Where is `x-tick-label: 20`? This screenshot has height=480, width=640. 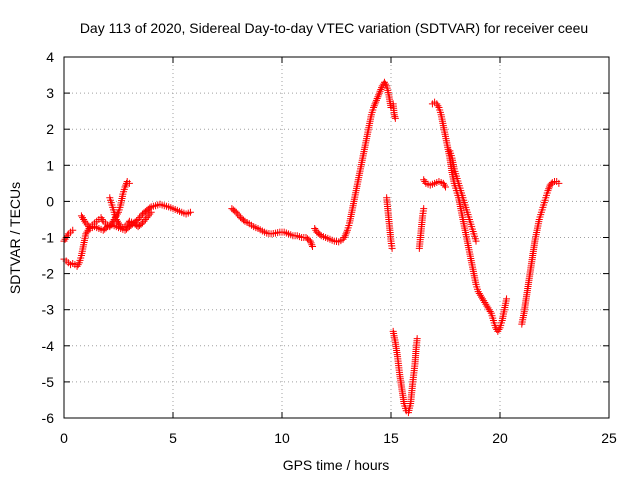 x-tick-label: 20 is located at coordinates (500, 438).